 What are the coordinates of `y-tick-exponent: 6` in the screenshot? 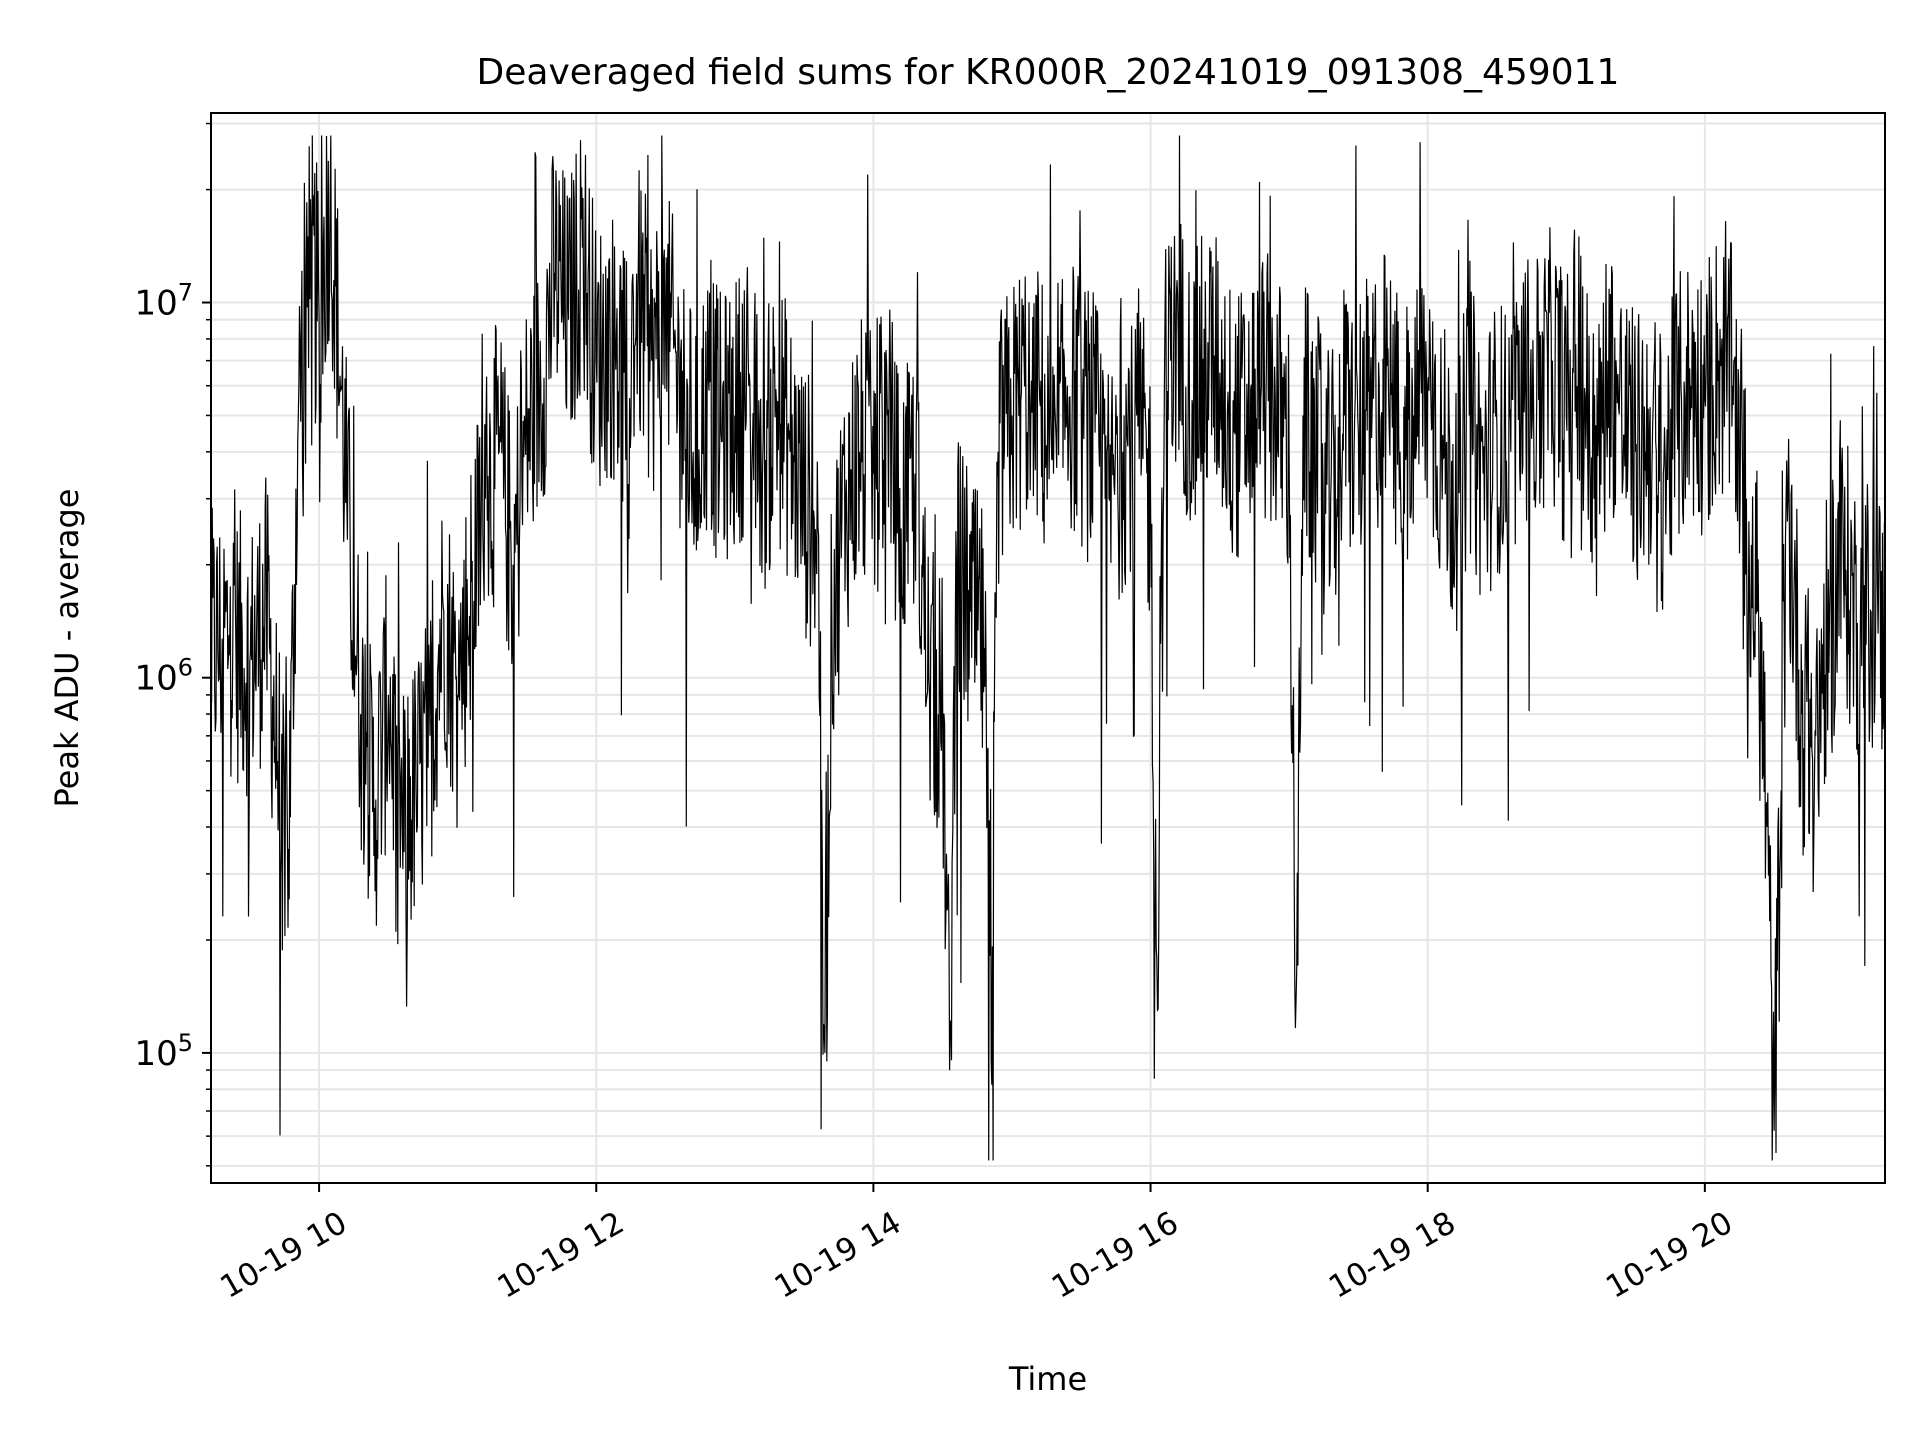 It's located at (185, 668).